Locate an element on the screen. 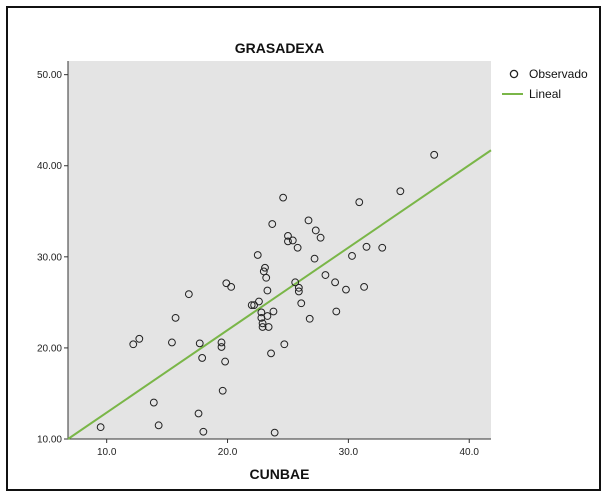 Image resolution: width=611 pixels, height=495 pixels. x-tick-label: 30.0 is located at coordinates (349, 452).